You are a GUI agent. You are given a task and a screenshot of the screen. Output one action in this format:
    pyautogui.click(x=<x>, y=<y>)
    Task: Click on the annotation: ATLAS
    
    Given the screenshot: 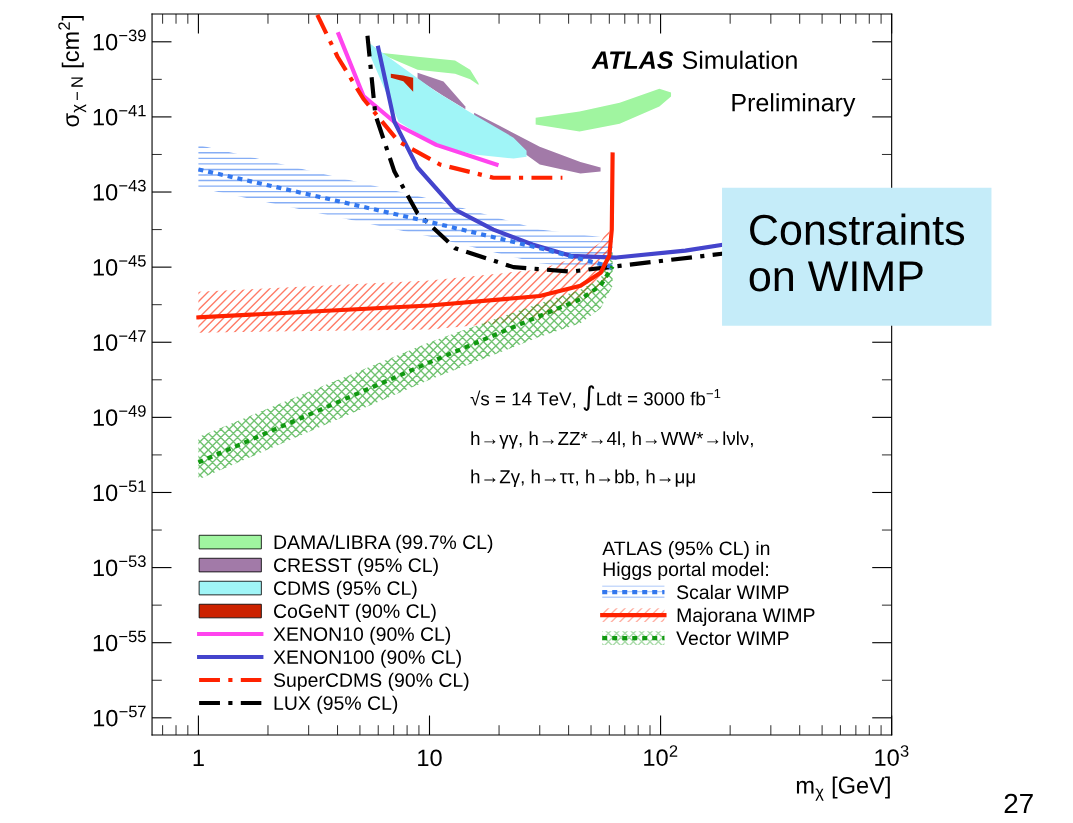 What is the action you would take?
    pyautogui.click(x=632, y=60)
    